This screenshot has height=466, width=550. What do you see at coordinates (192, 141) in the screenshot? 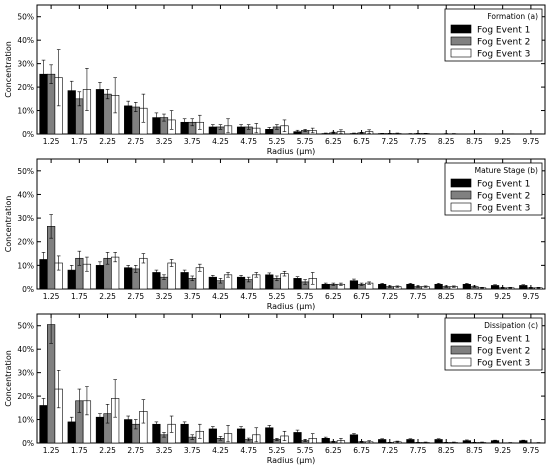
I see `x-tick-label: 3.75` at bounding box center [192, 141].